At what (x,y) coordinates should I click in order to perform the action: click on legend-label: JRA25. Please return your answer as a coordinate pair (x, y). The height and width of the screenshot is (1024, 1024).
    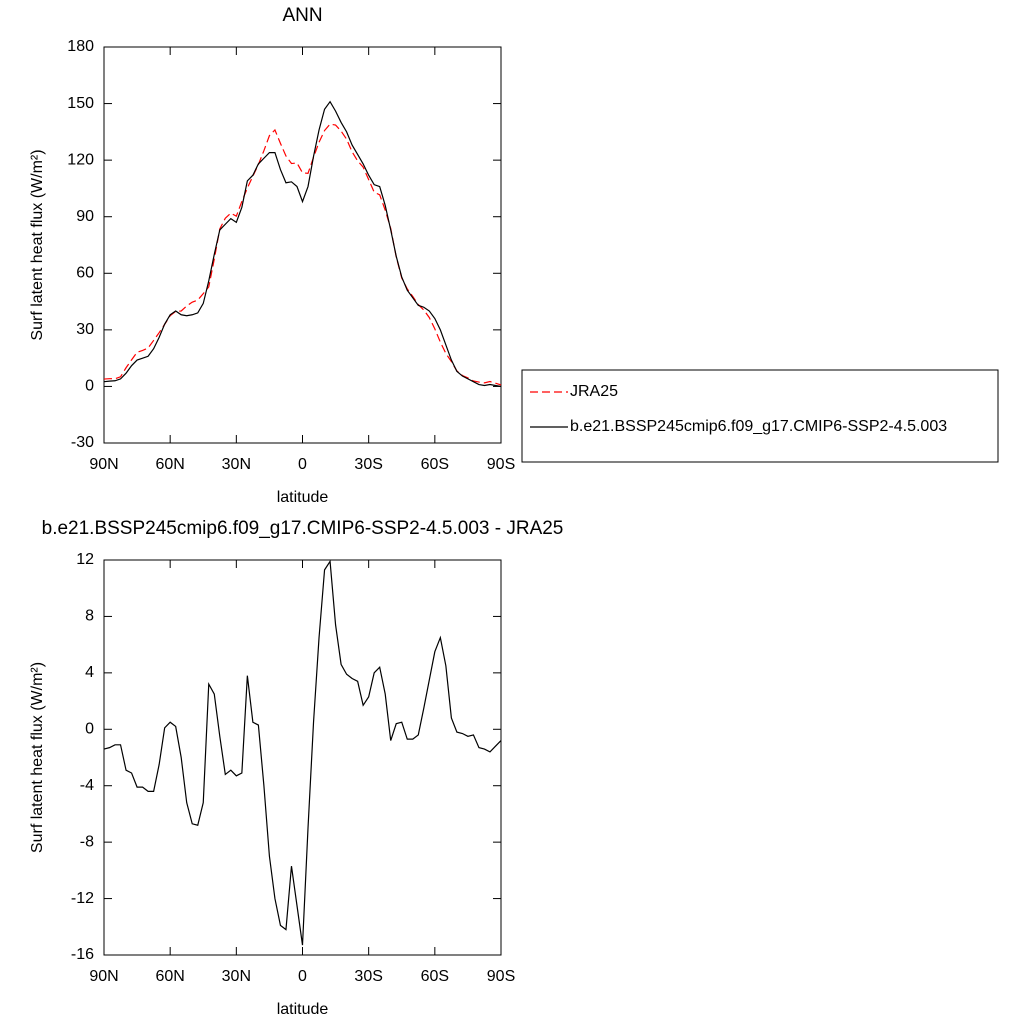
    Looking at the image, I should click on (594, 391).